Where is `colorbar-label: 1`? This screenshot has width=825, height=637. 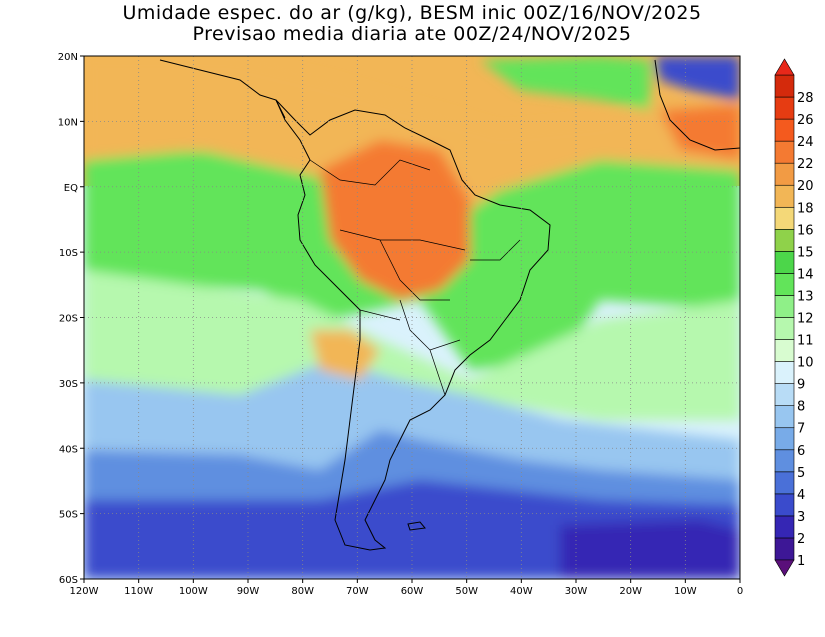
colorbar-label: 1 is located at coordinates (801, 561).